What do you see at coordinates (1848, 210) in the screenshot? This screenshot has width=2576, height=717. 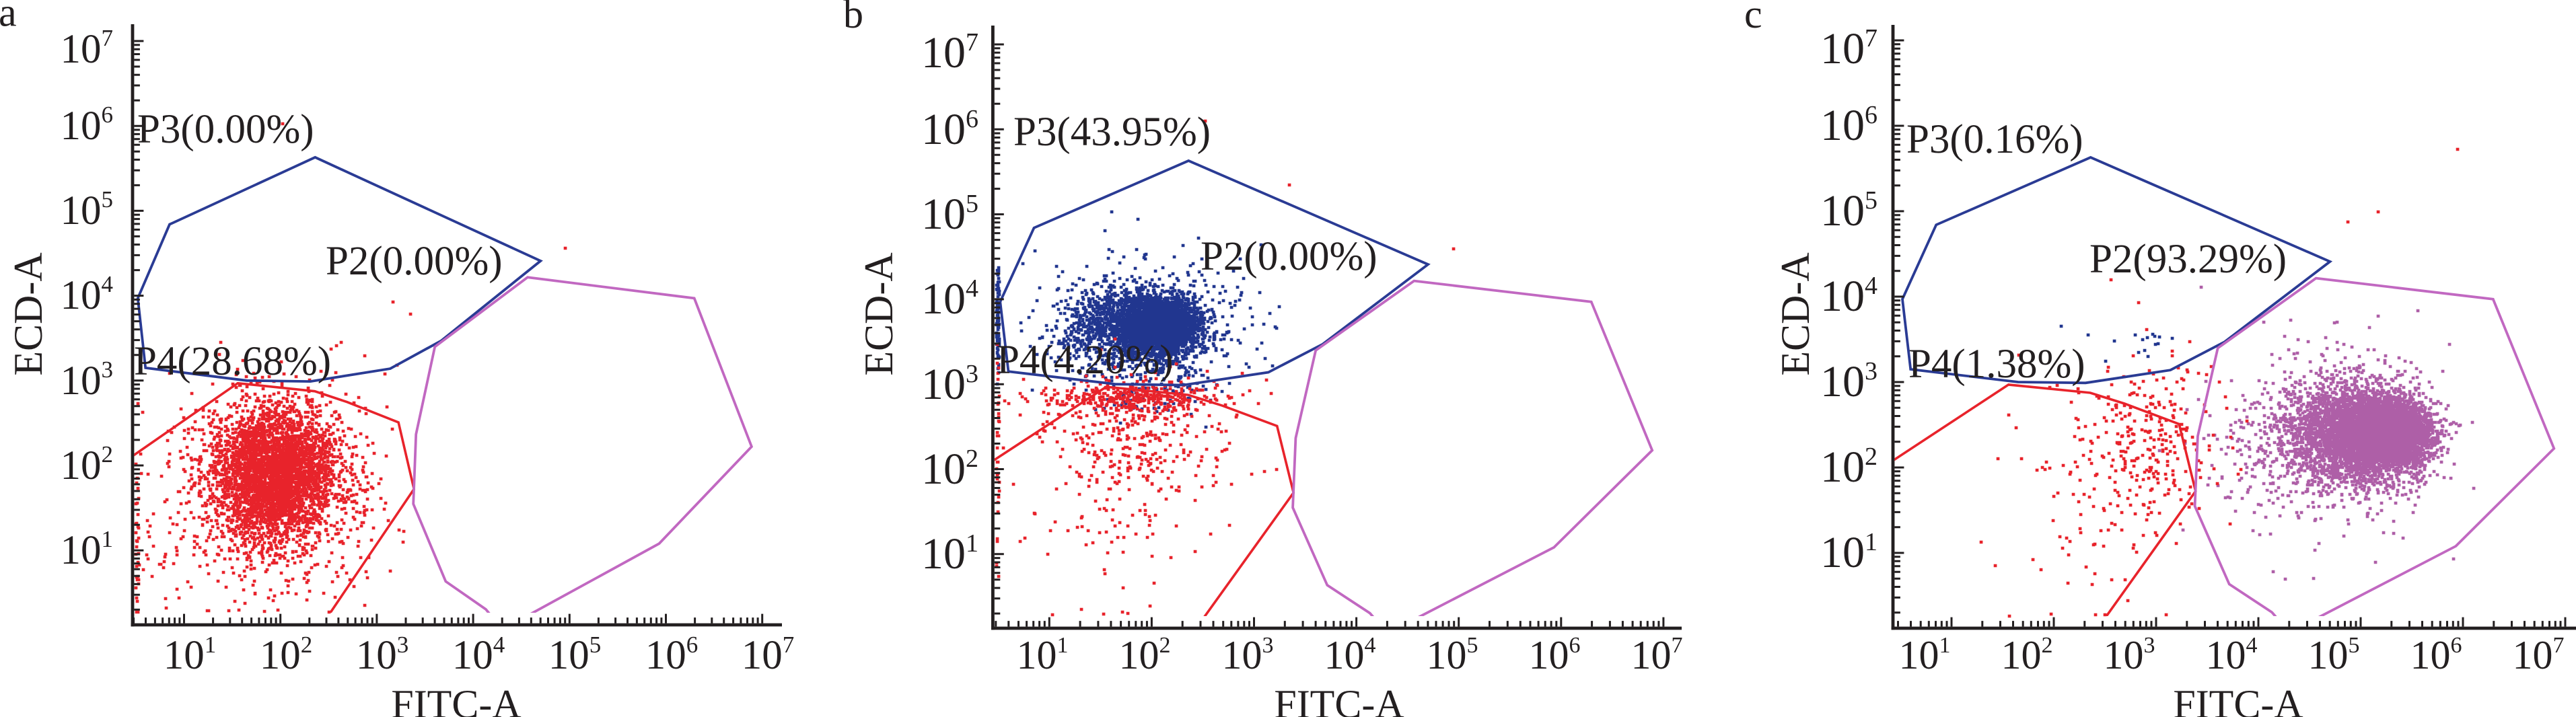 I see `svg-text: 10⁵` at bounding box center [1848, 210].